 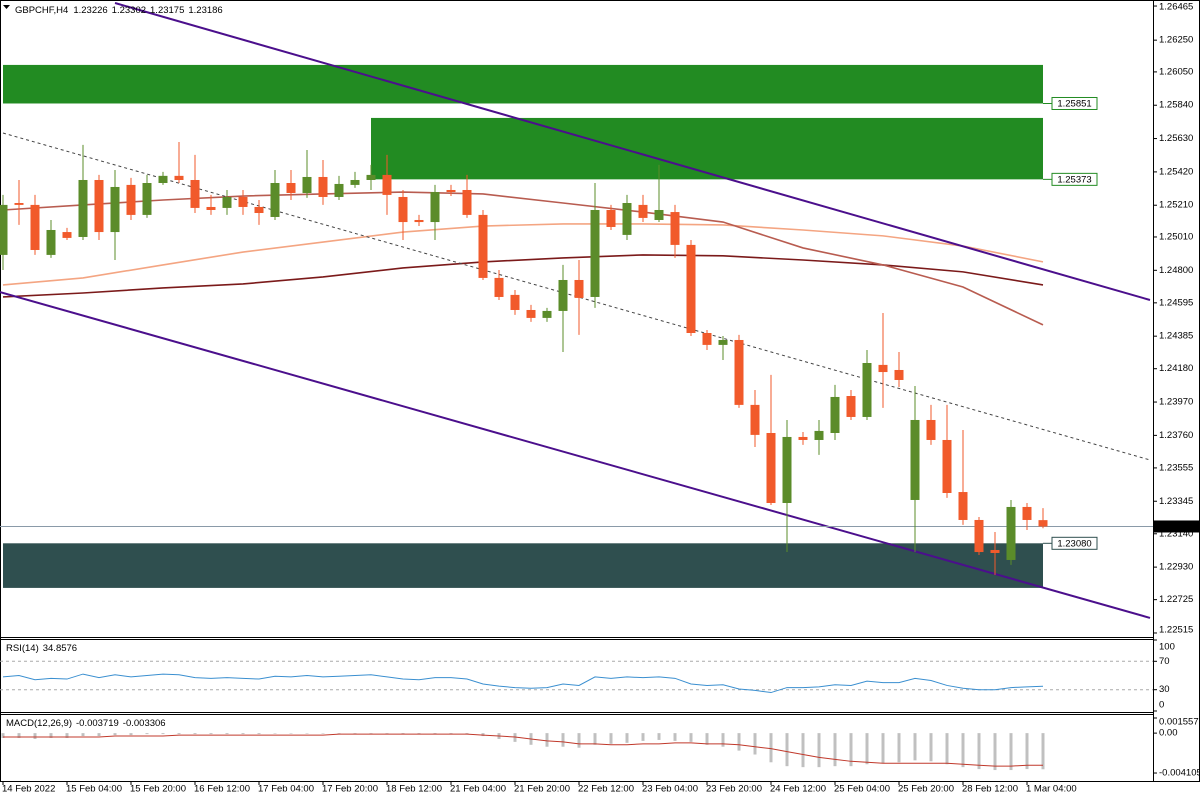 I want to click on y-tick-label: 1.23760, so click(x=1176, y=435).